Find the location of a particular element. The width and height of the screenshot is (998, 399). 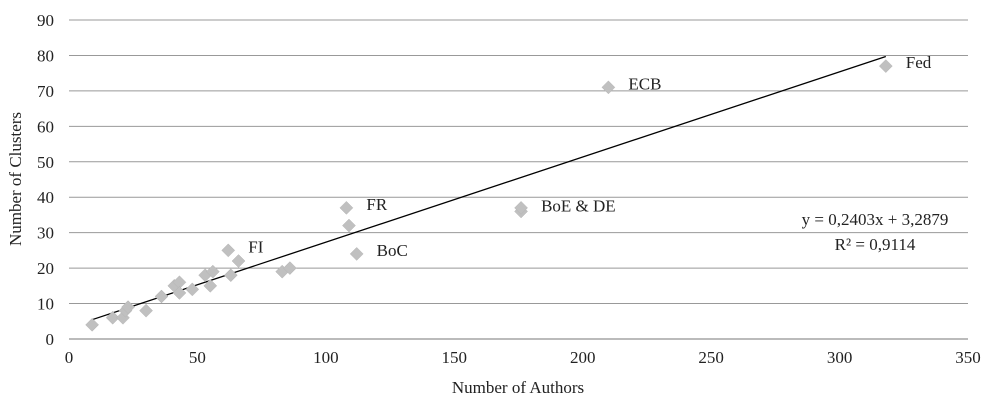

trendline-r-squared: R² = 0,9114 is located at coordinates (875, 244).